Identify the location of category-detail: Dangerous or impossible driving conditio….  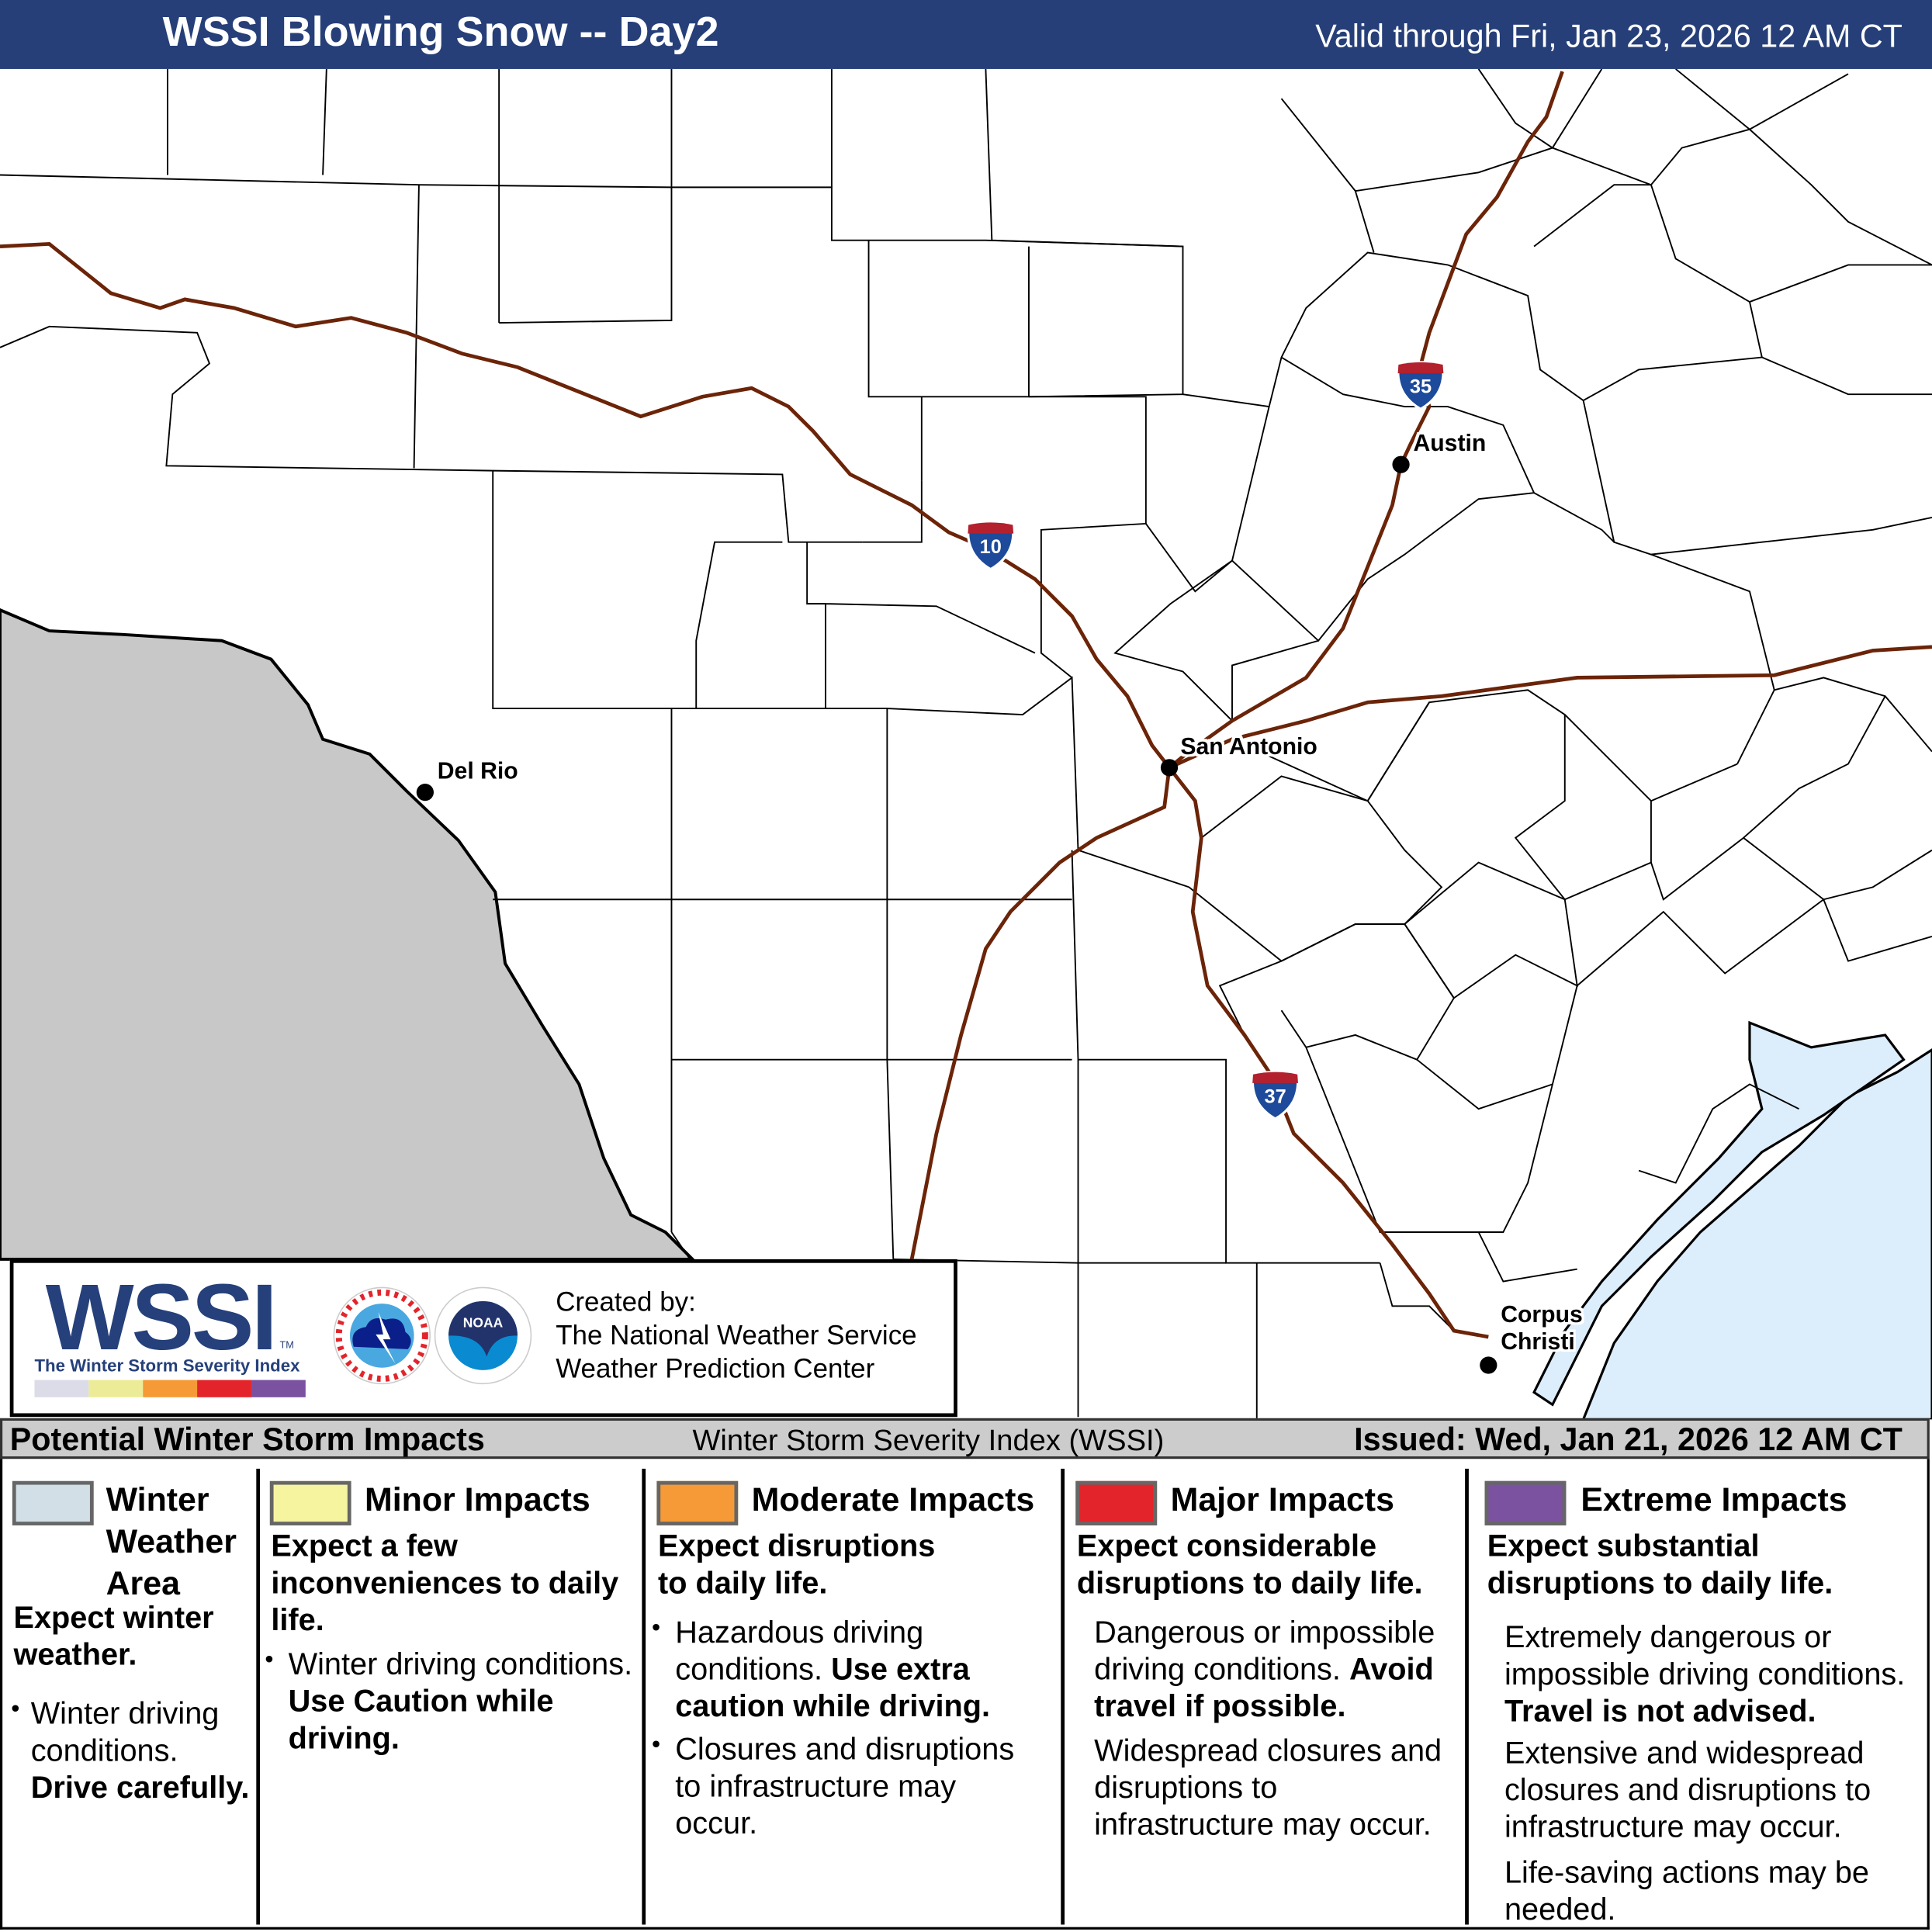
(1278, 1669).